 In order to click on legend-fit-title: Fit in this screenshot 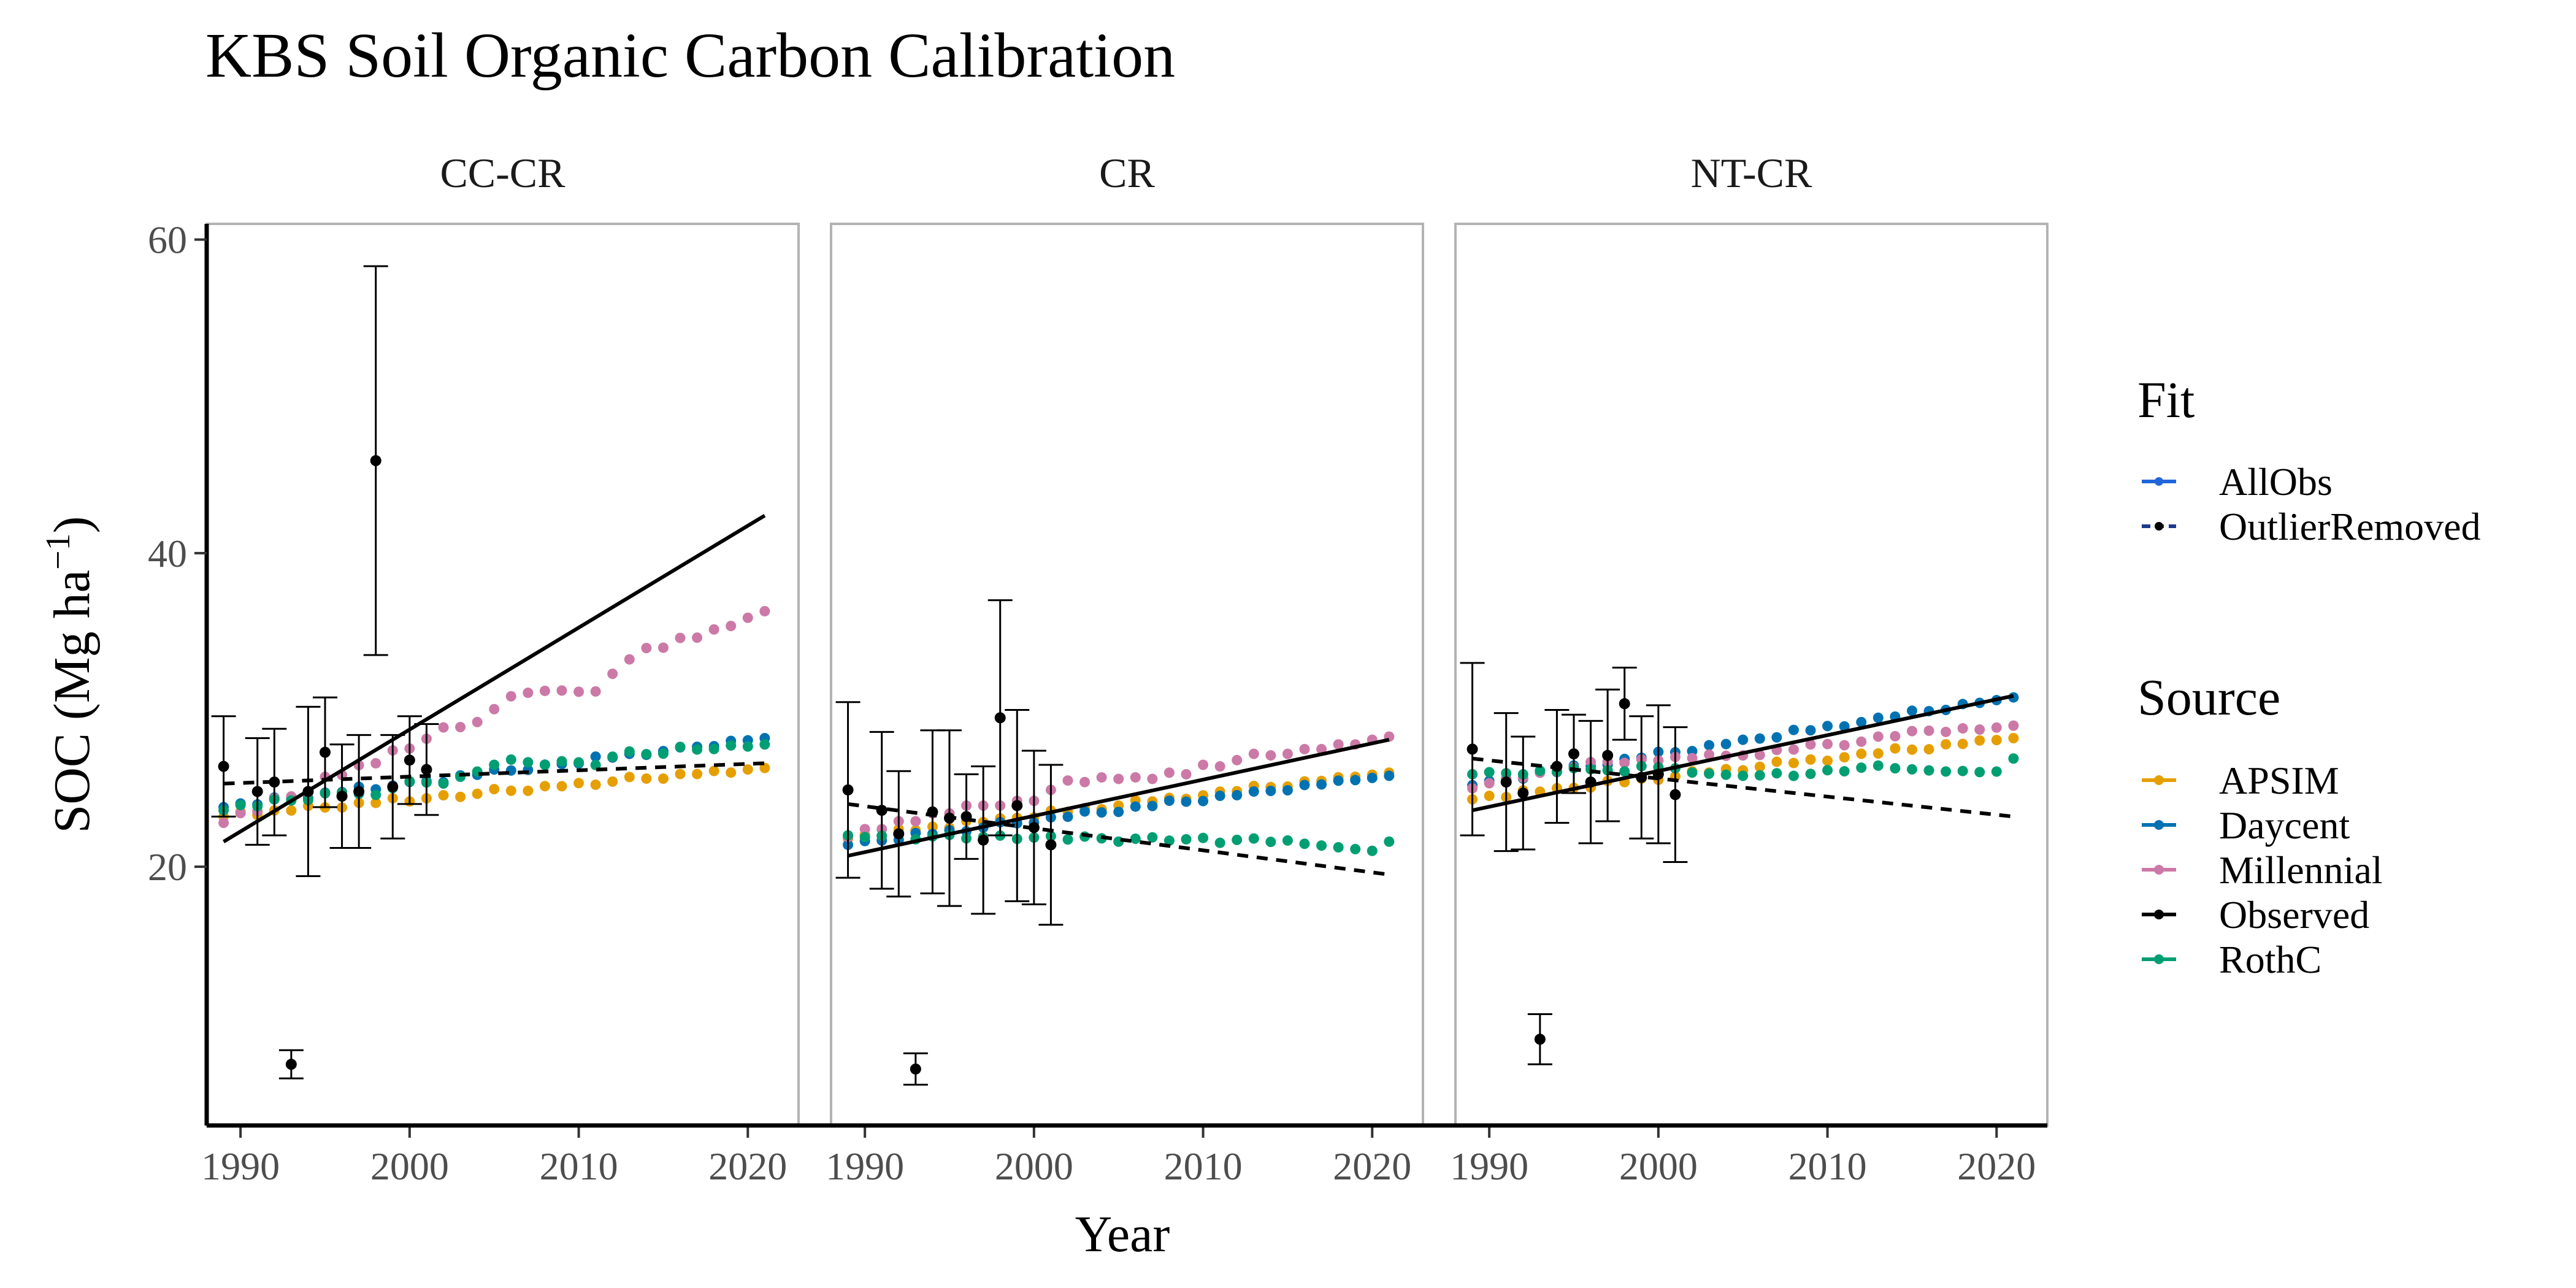, I will do `click(2166, 400)`.